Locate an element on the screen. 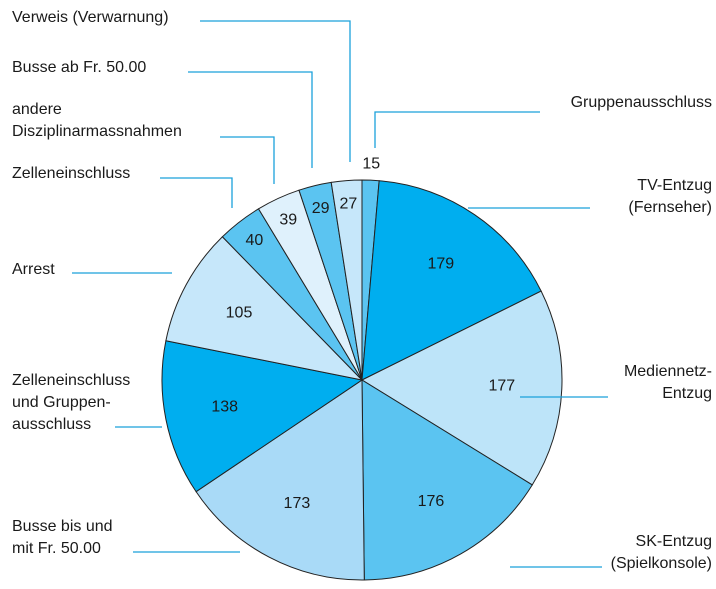 The height and width of the screenshot is (589, 716). category-label-line: mit Fr. 50.00 is located at coordinates (56, 548).